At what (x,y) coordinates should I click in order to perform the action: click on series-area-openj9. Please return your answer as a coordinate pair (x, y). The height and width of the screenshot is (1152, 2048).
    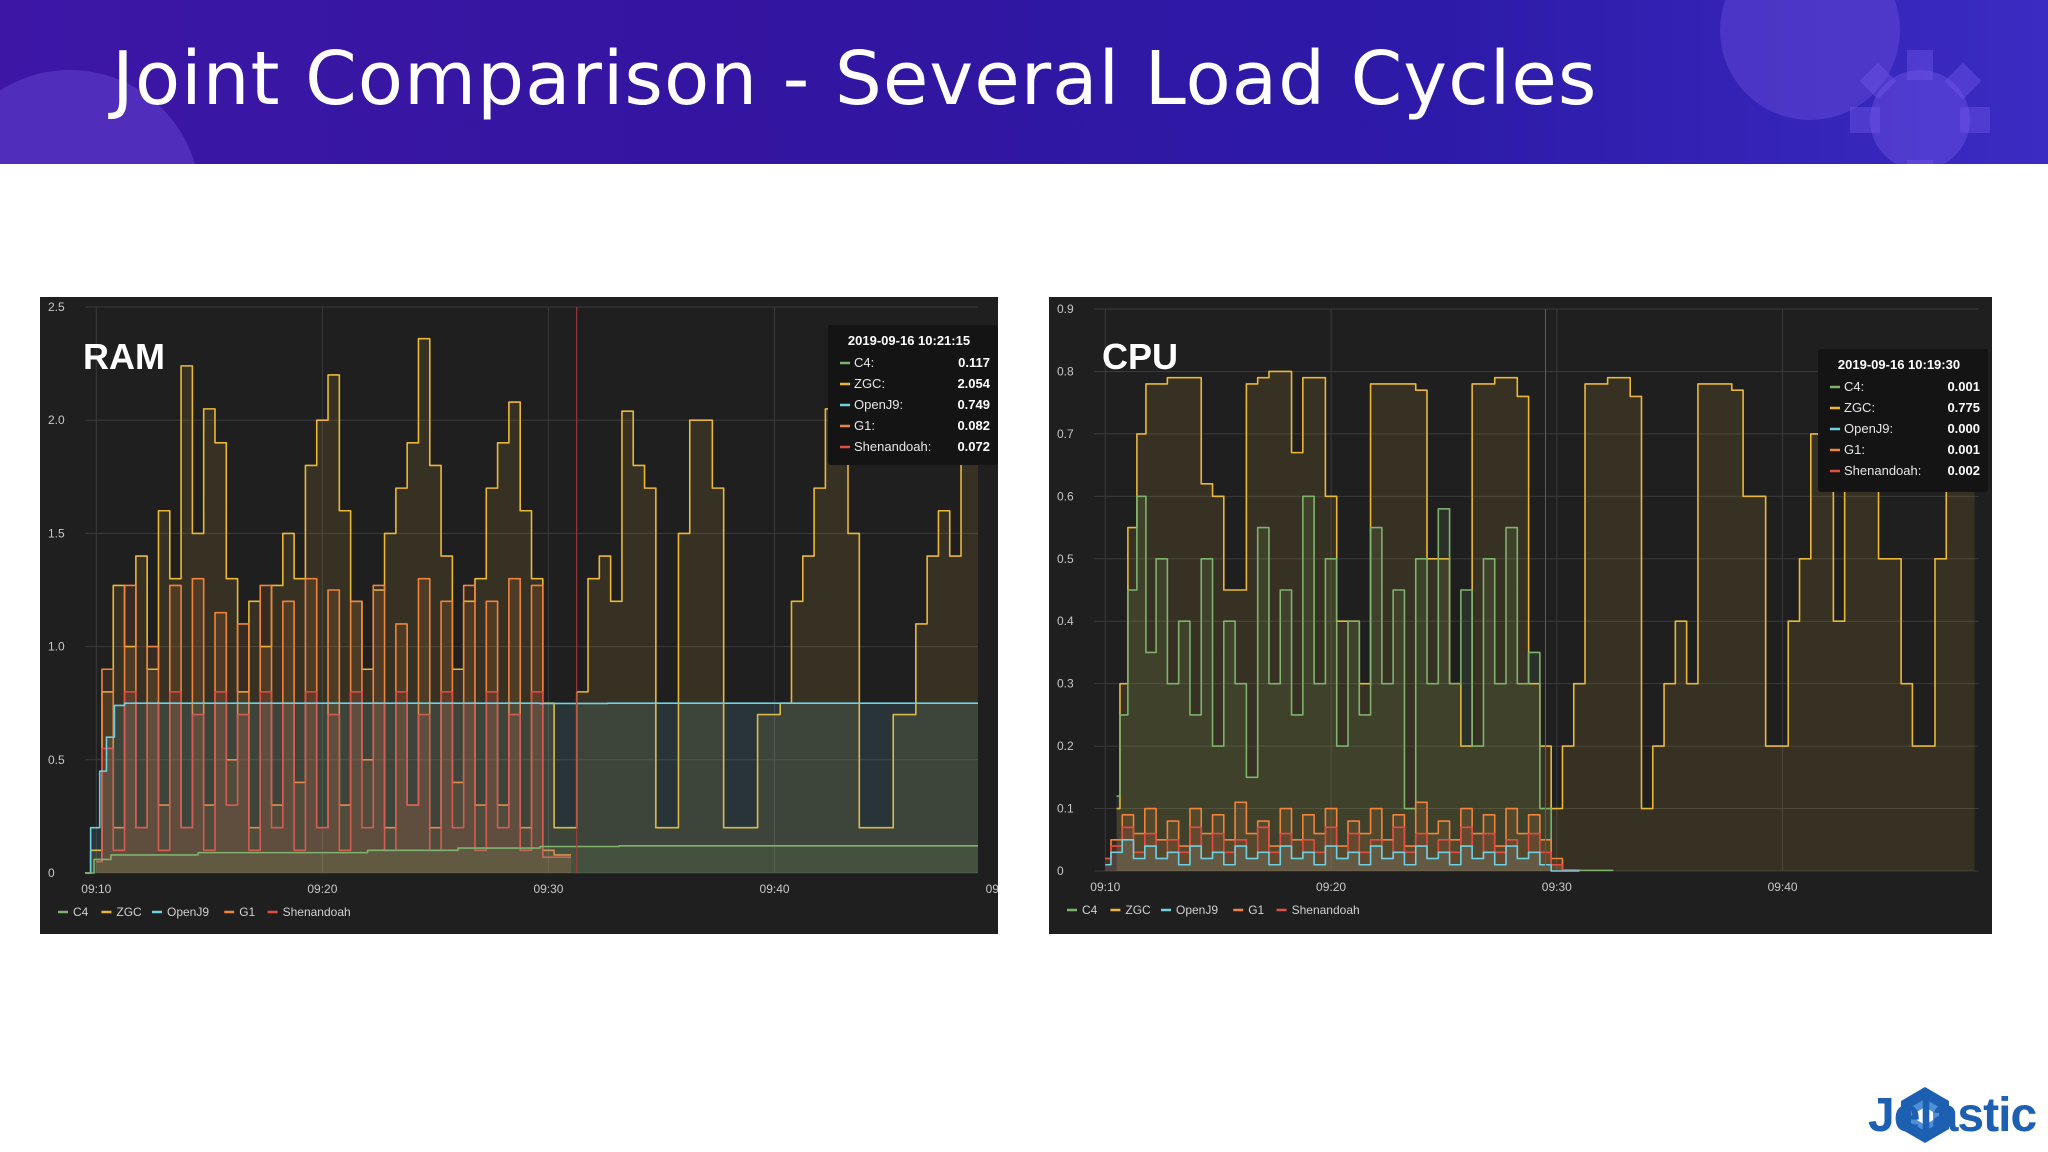
    Looking at the image, I should click on (531, 788).